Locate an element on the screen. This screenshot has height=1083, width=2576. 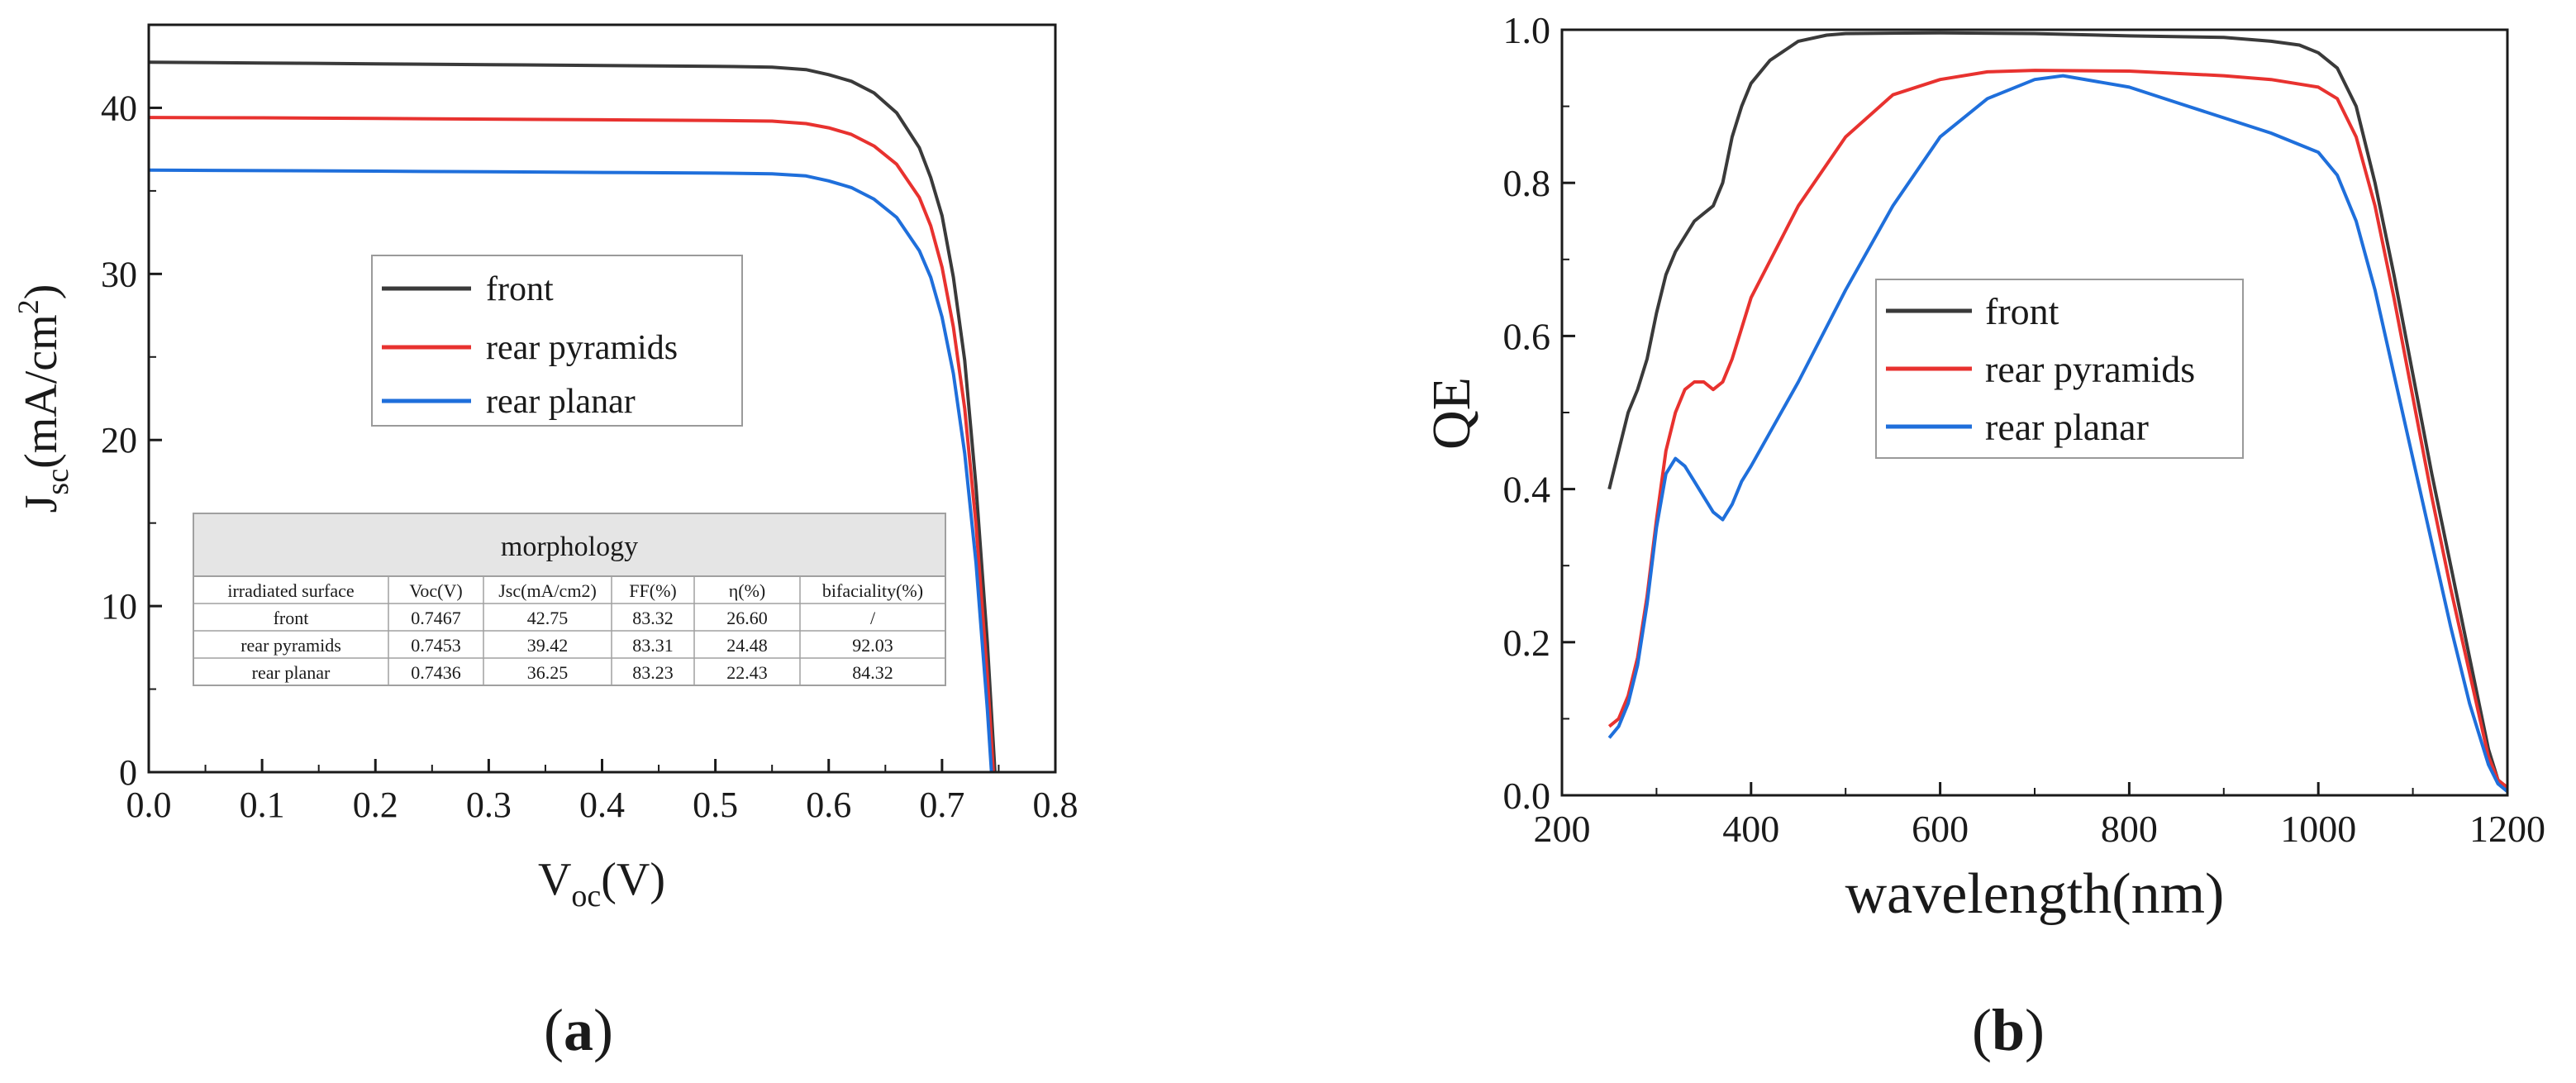
x-tick-label: 0.7 is located at coordinates (942, 805).